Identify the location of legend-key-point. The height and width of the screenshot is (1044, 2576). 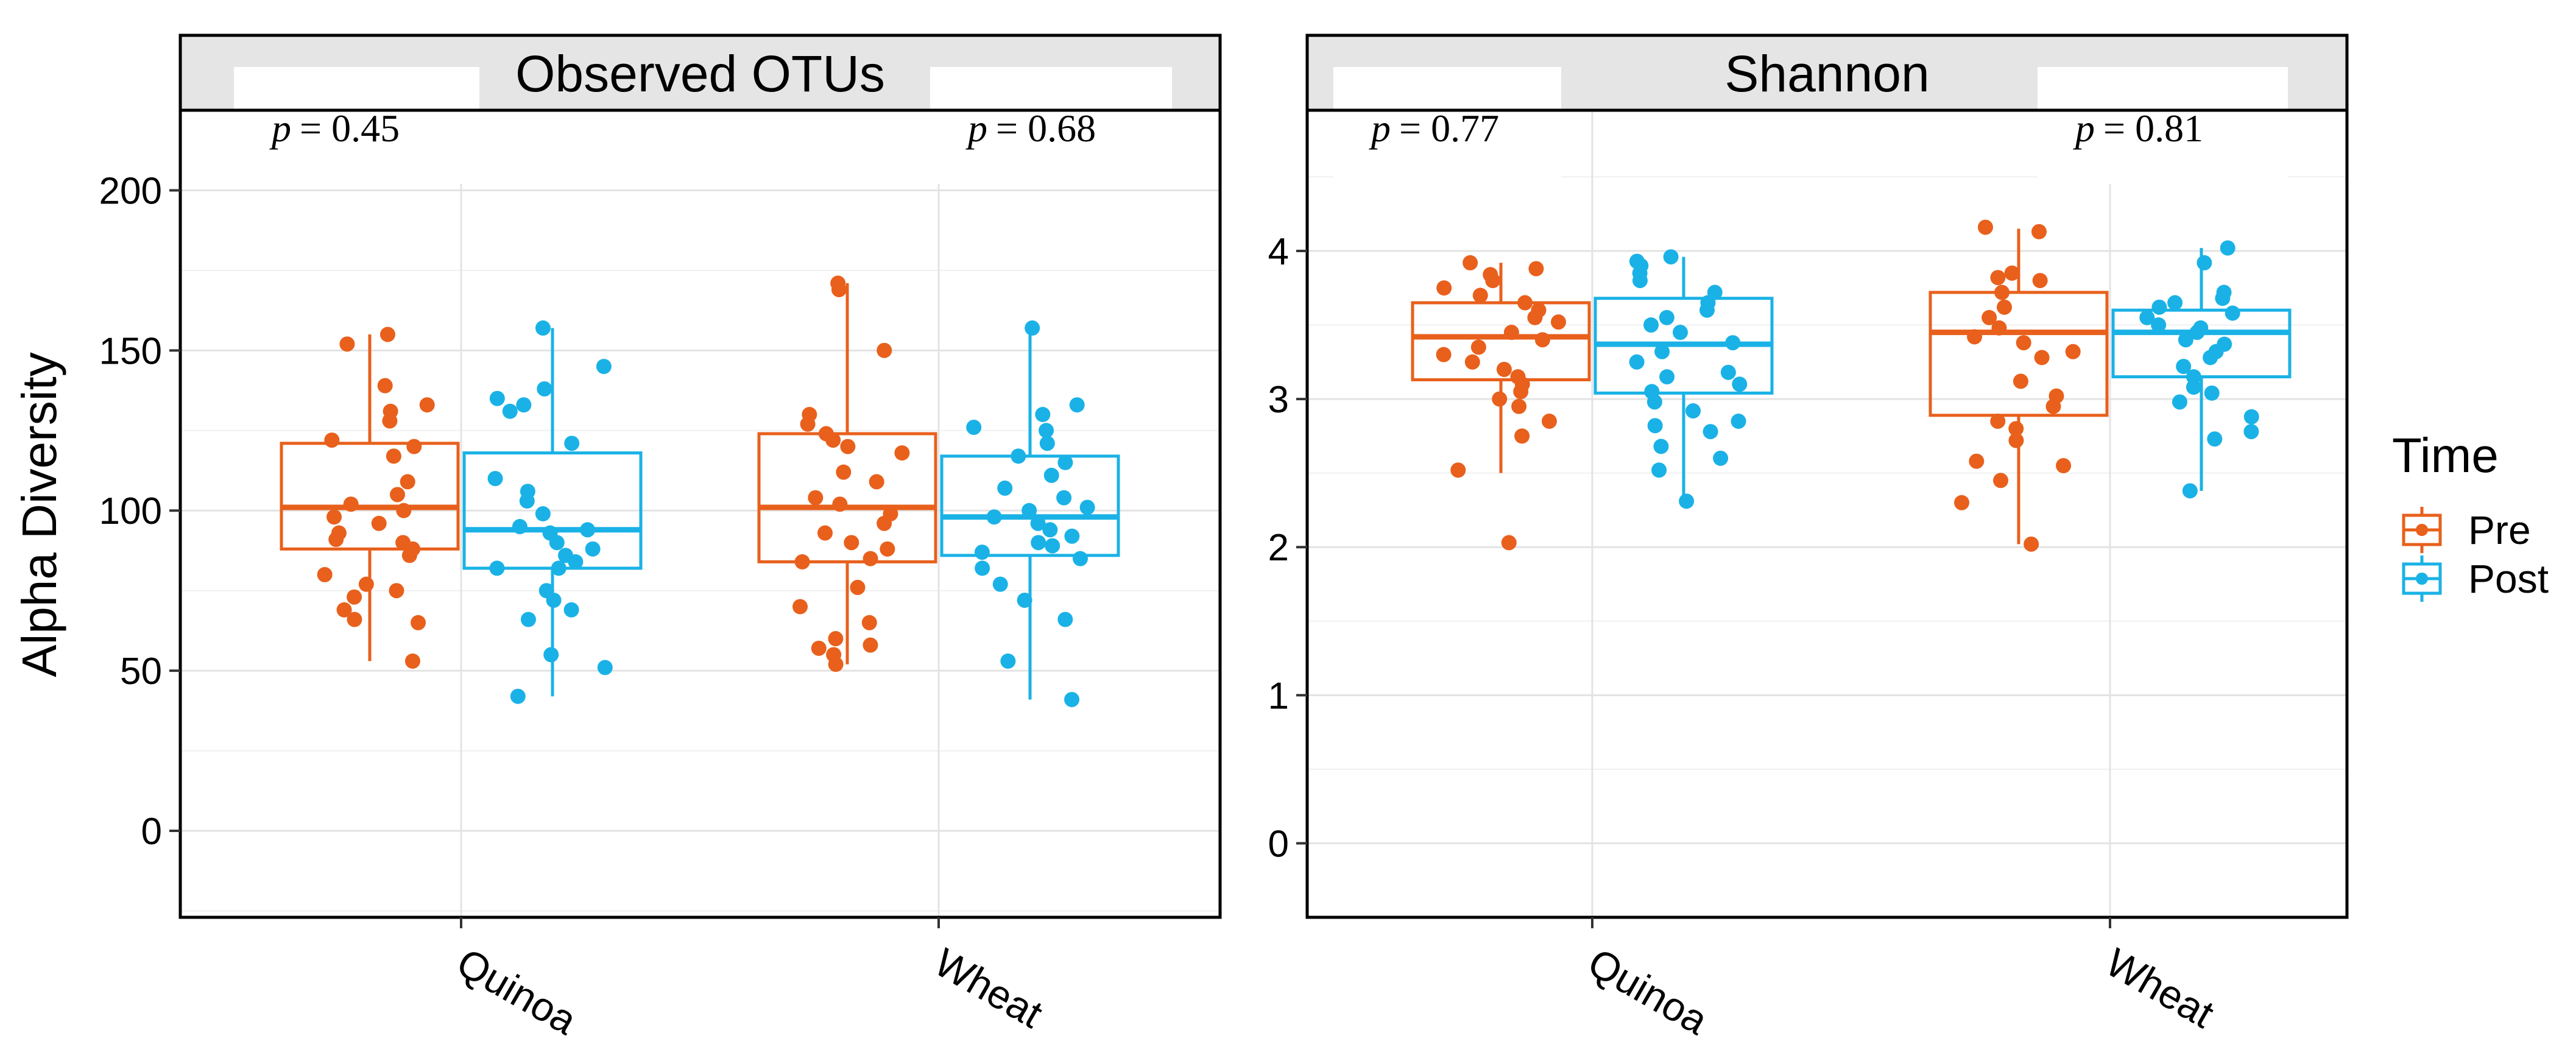
(2422, 530).